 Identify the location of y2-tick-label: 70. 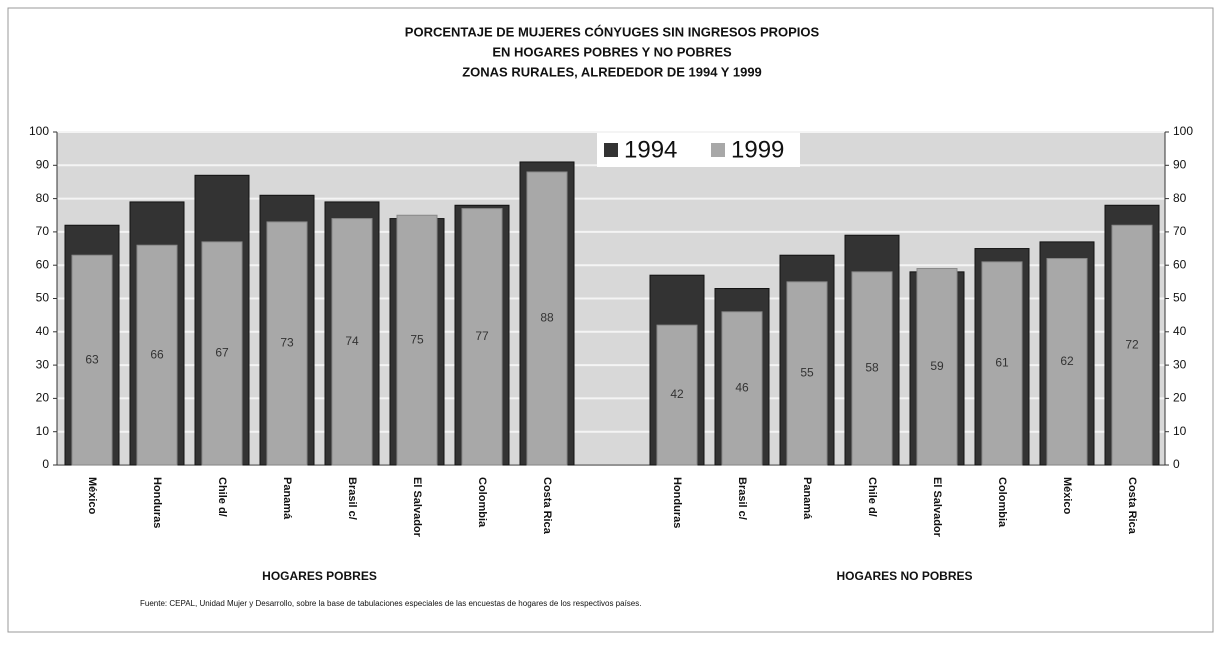
(1180, 231).